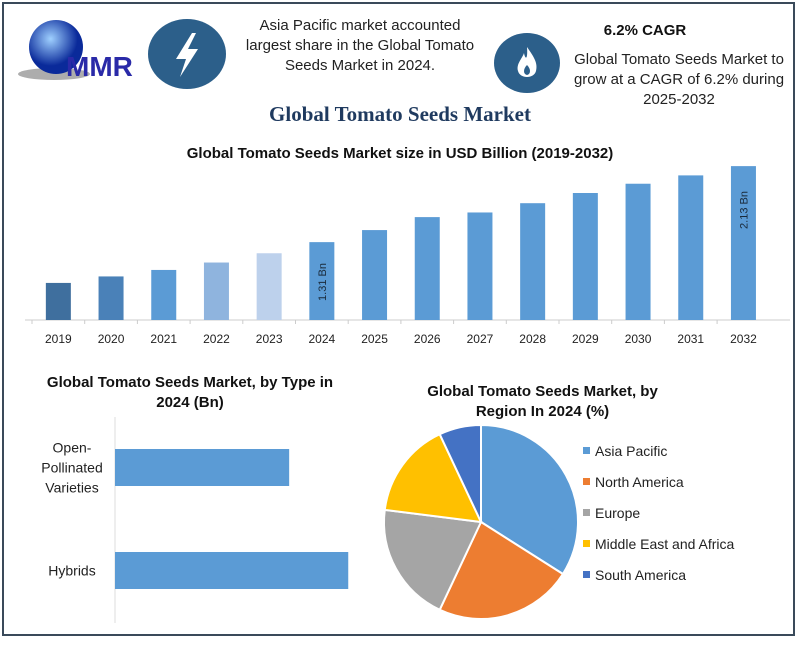  What do you see at coordinates (639, 482) in the screenshot?
I see `legend-label: North America` at bounding box center [639, 482].